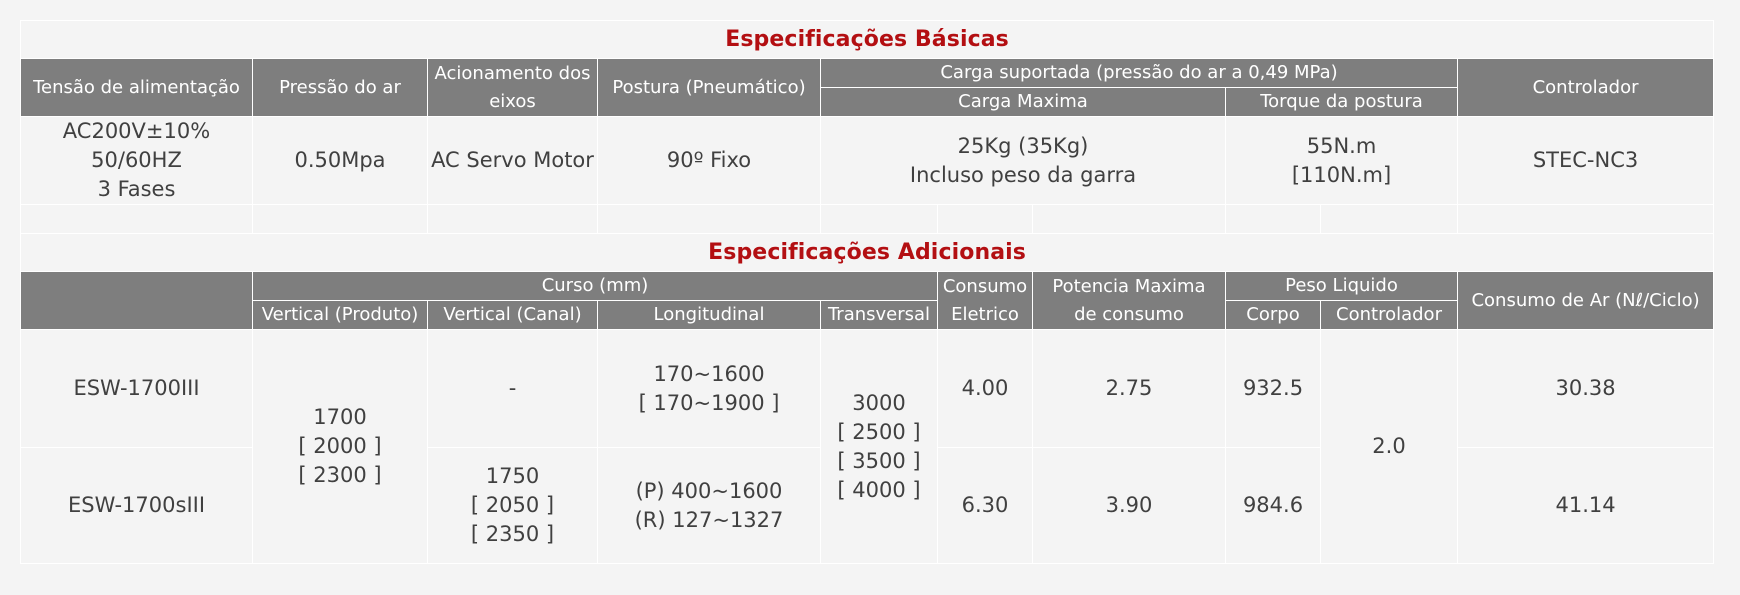 The image size is (1740, 595). I want to click on header-controlador: Controlador, so click(1585, 87).